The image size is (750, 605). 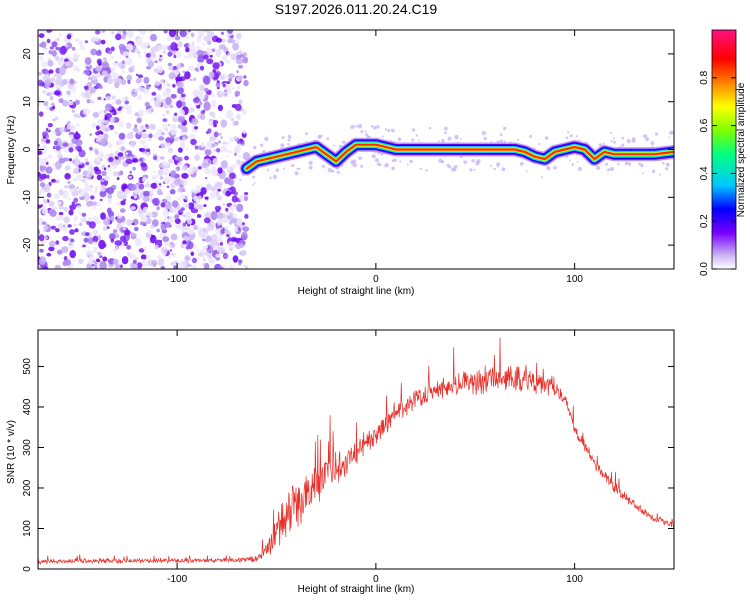 What do you see at coordinates (356, 9) in the screenshot?
I see `figure-title: S197.2026.011.20.24.C19` at bounding box center [356, 9].